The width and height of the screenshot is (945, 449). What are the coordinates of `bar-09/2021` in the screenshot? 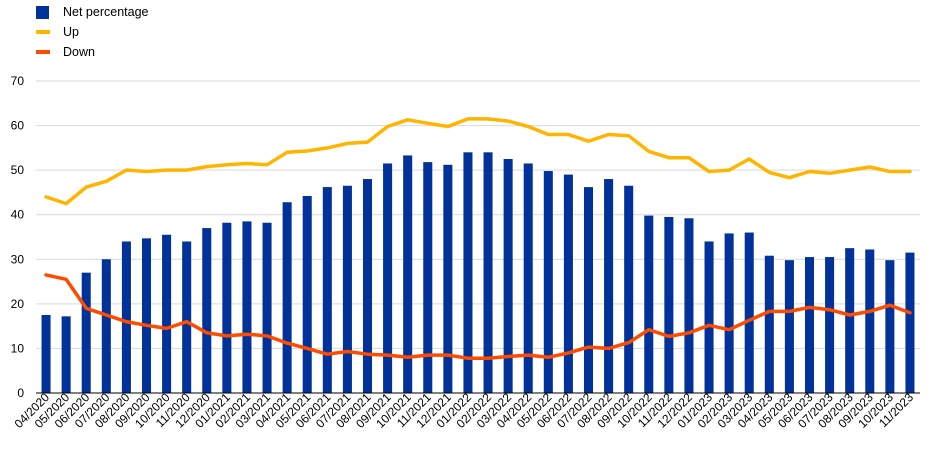 It's located at (388, 278).